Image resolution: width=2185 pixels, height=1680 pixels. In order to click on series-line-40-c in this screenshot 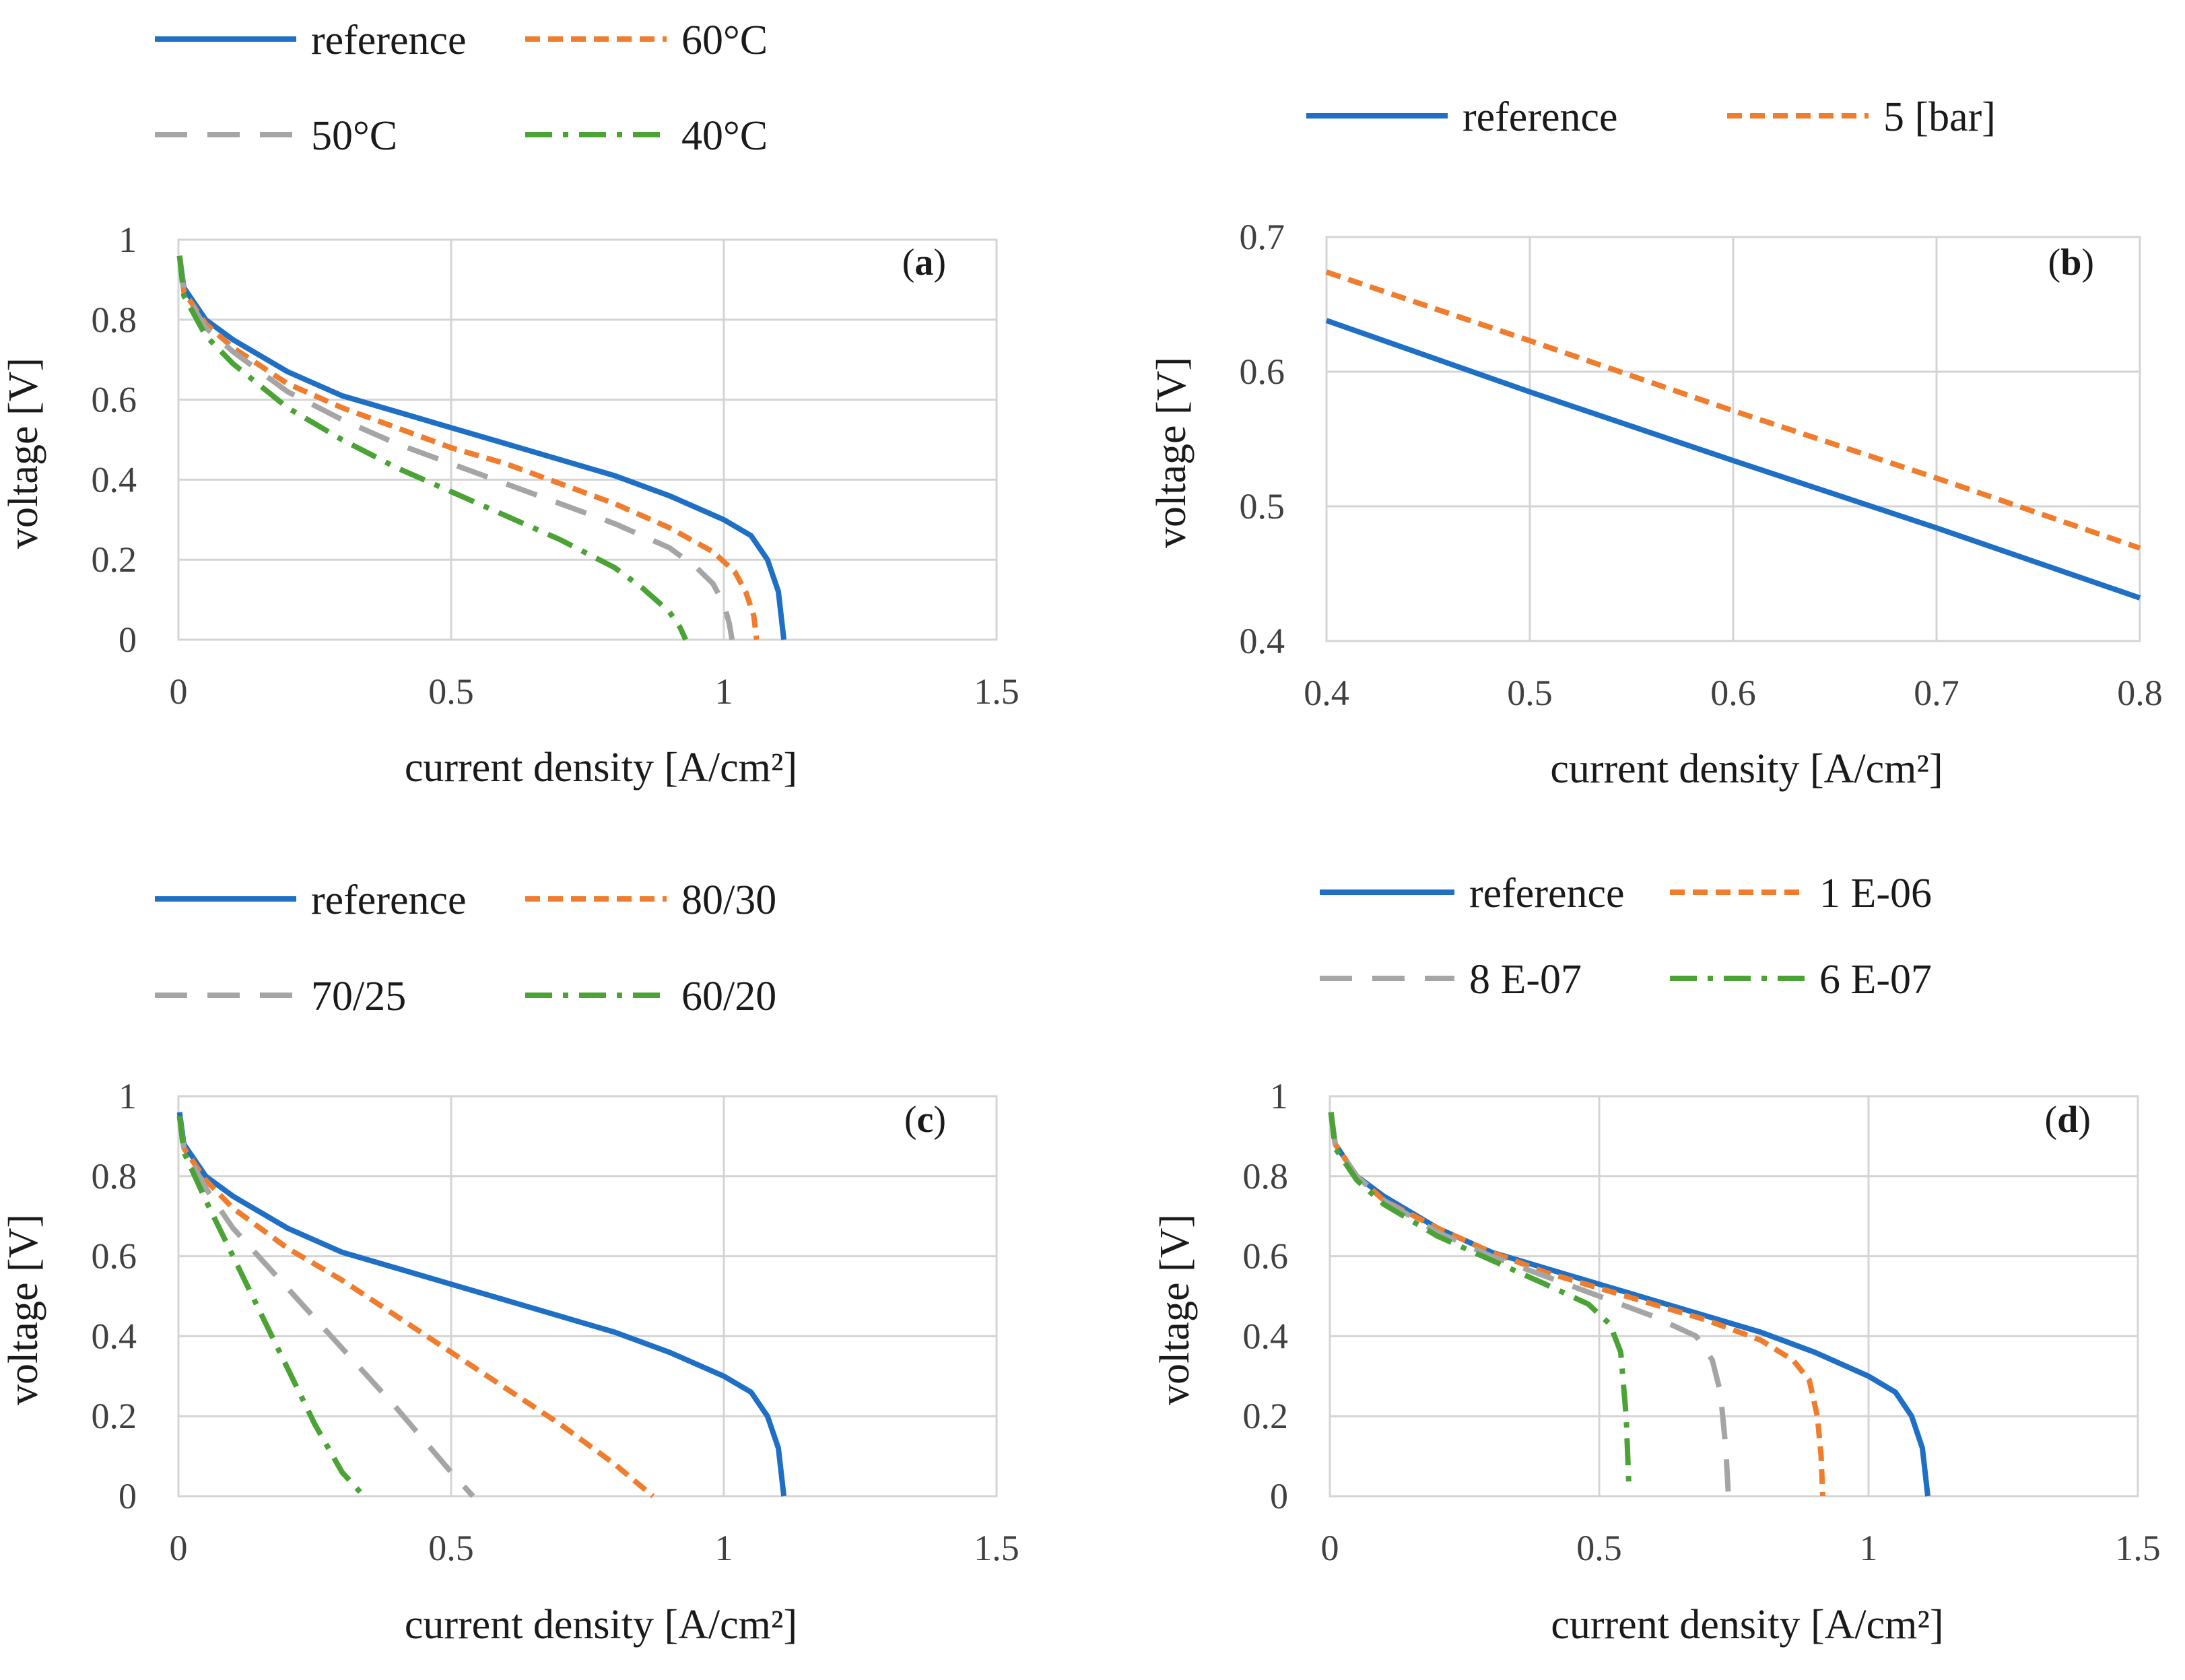, I will do `click(432, 448)`.